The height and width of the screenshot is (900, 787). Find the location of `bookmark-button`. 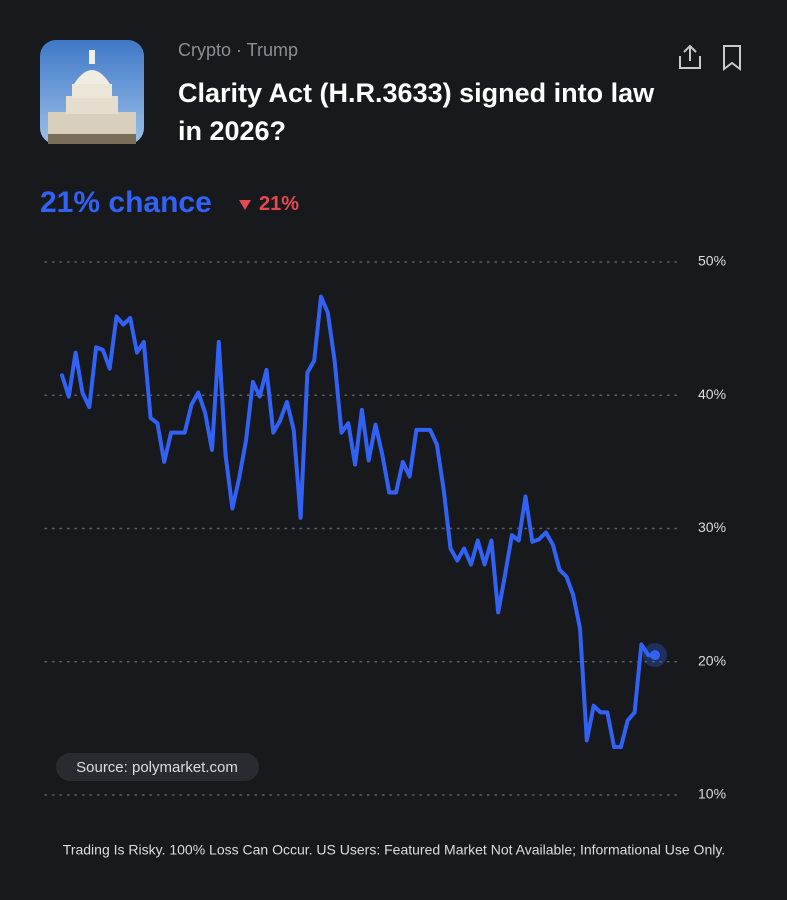

bookmark-button is located at coordinates (732, 58).